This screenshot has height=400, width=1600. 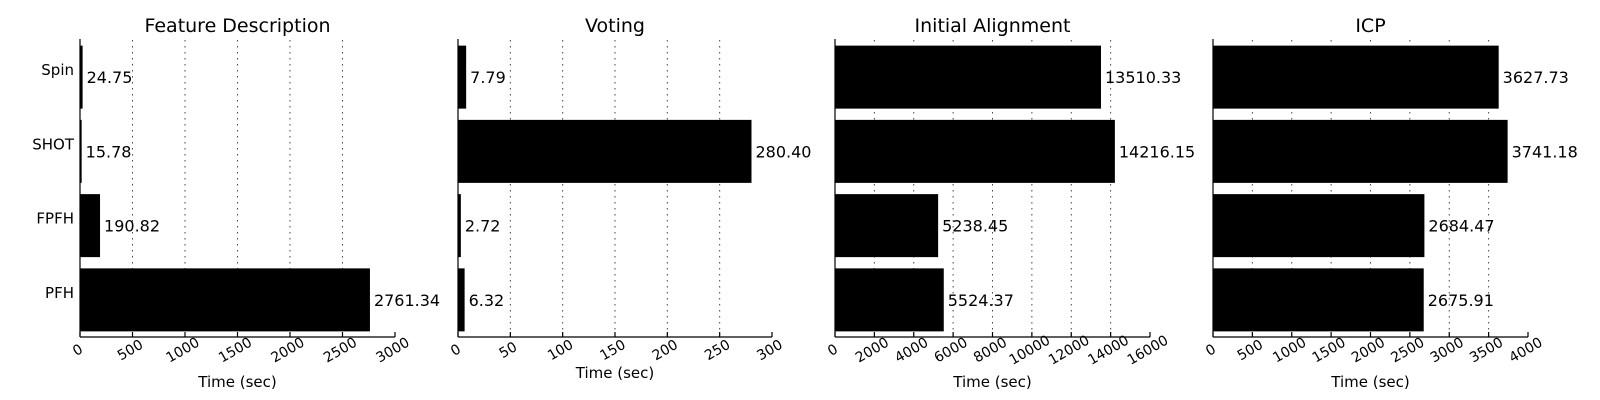 I want to click on x-tick-label: 10000, so click(x=1030, y=350).